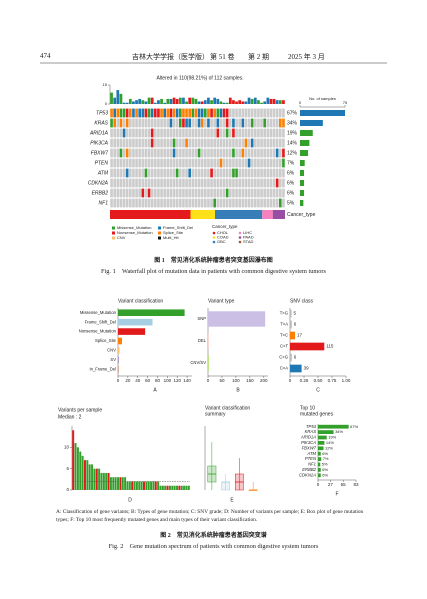  Describe the element at coordinates (325, 469) in the screenshot. I see `bar-label: 6%` at that location.